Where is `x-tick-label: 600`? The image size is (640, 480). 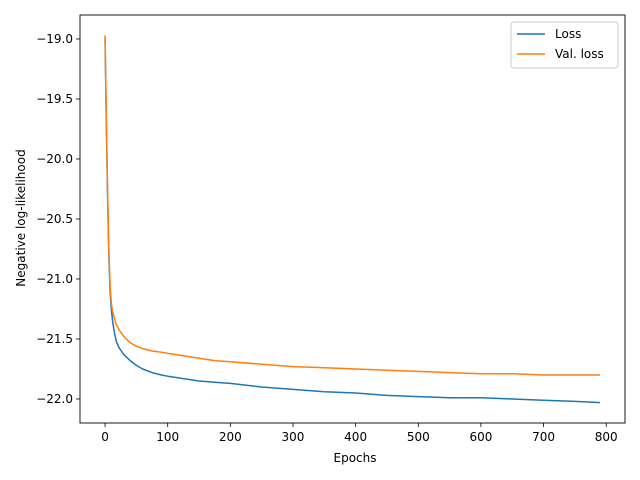 x-tick-label: 600 is located at coordinates (480, 437).